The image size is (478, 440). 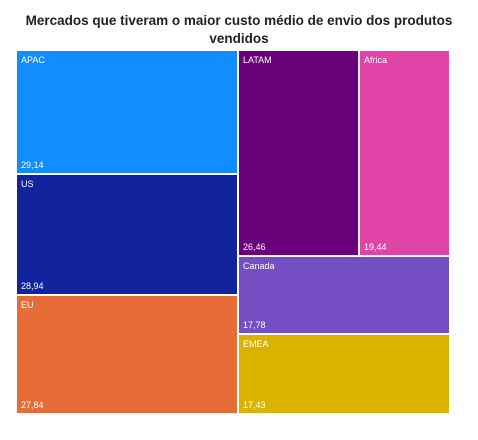 I want to click on tile-value: 17,78, so click(x=254, y=325).